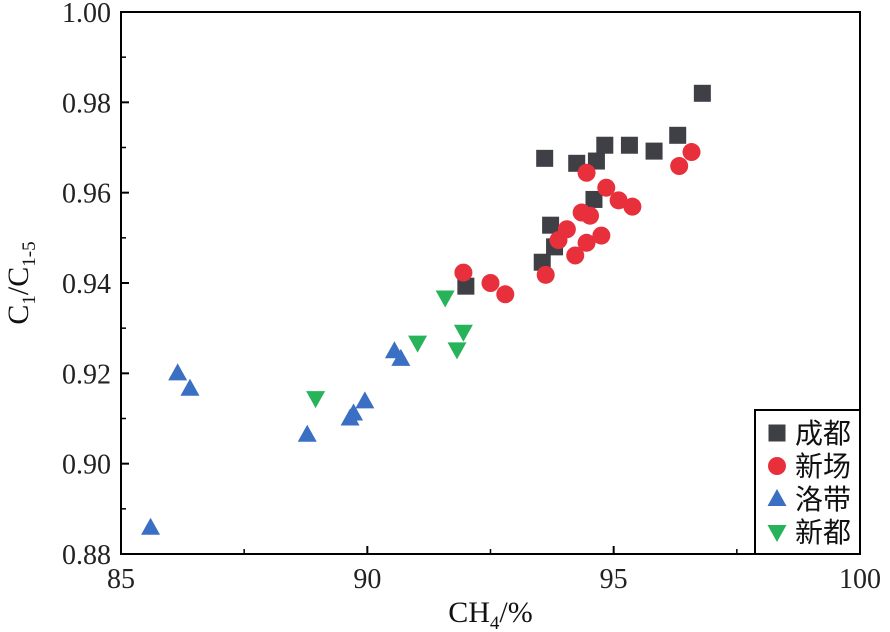 Image resolution: width=890 pixels, height=632 pixels. Describe the element at coordinates (86, 465) in the screenshot. I see `y-tick-label: 0.90` at that location.